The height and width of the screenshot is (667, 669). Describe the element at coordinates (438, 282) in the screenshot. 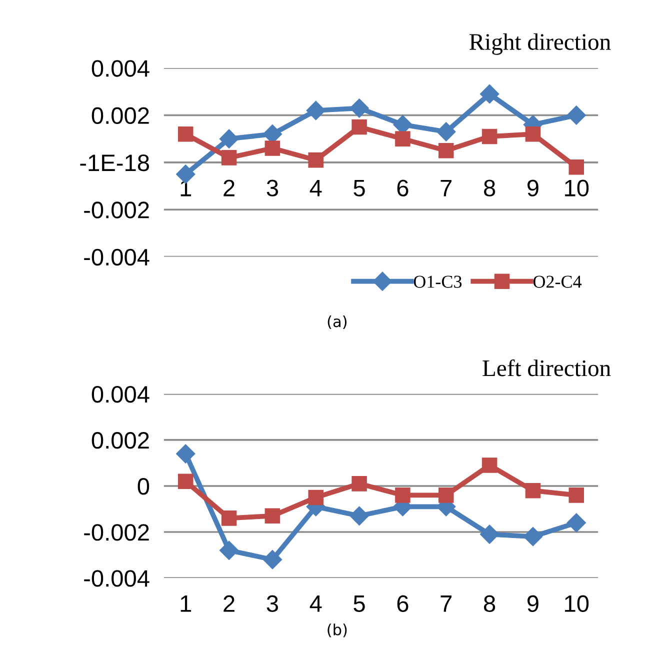

I see `legend-label: O1-C3` at that location.